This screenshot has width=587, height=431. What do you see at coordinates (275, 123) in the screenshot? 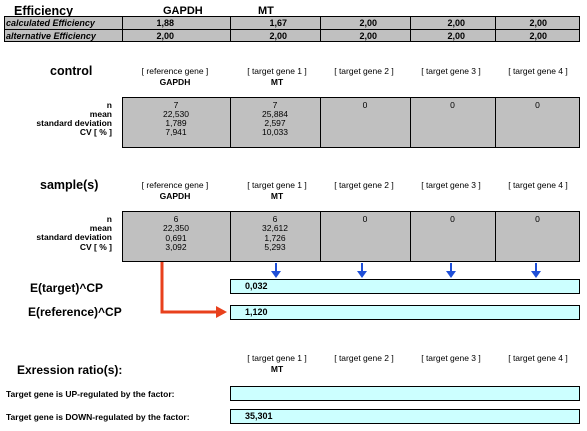
I see `control-t1-sd: 2,597` at bounding box center [275, 123].